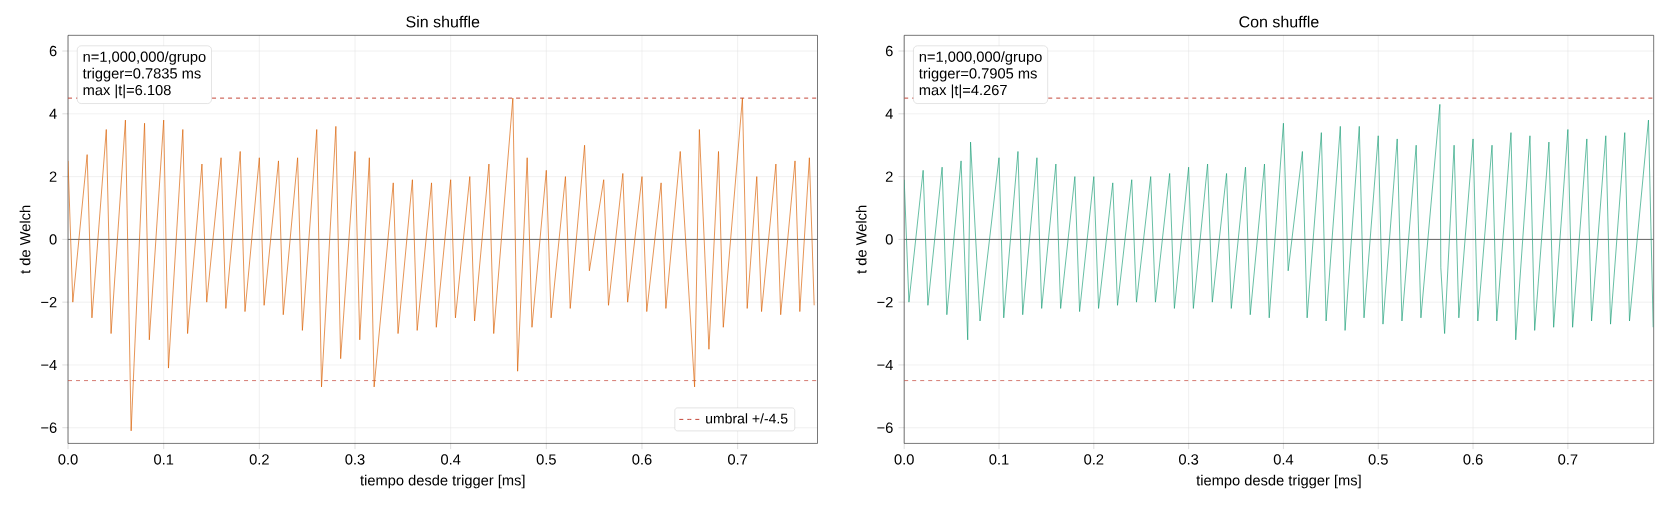  What do you see at coordinates (443, 21) in the screenshot?
I see `chart-title: Sin shuffle` at bounding box center [443, 21].